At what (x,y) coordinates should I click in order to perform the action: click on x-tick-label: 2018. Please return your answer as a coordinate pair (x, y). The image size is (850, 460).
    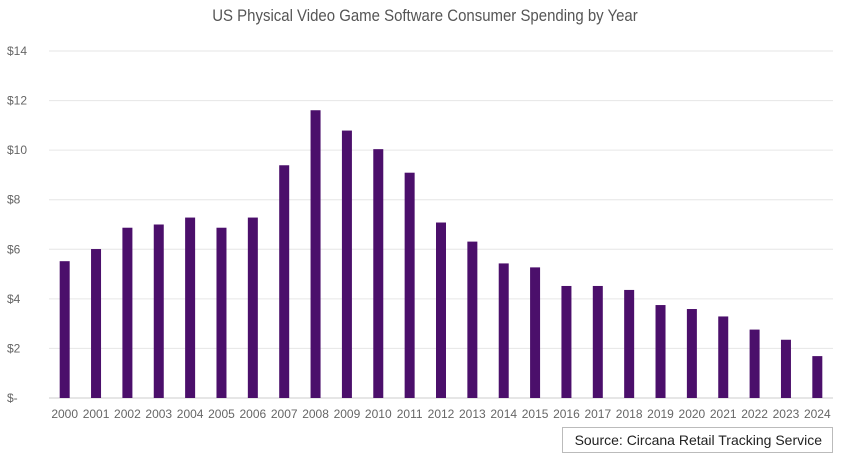
    Looking at the image, I should click on (629, 414).